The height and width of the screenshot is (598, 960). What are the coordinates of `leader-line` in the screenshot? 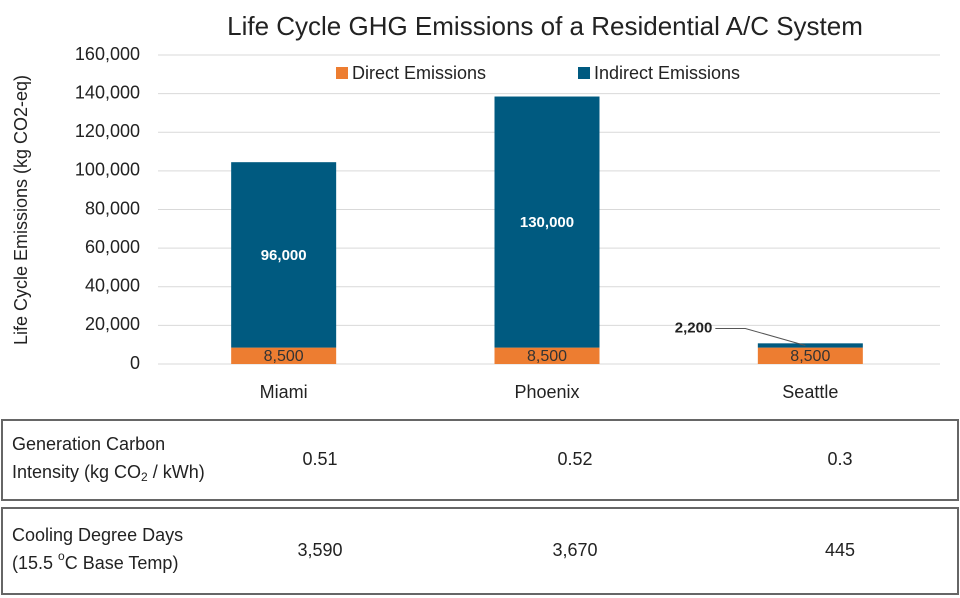 It's located at (760, 336).